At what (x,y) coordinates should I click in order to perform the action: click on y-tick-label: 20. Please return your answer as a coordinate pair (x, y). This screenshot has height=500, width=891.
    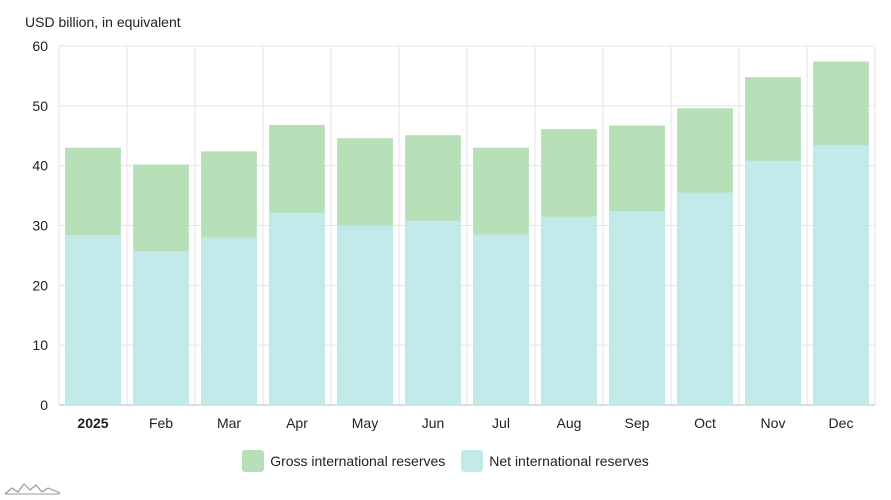
    Looking at the image, I should click on (40, 285).